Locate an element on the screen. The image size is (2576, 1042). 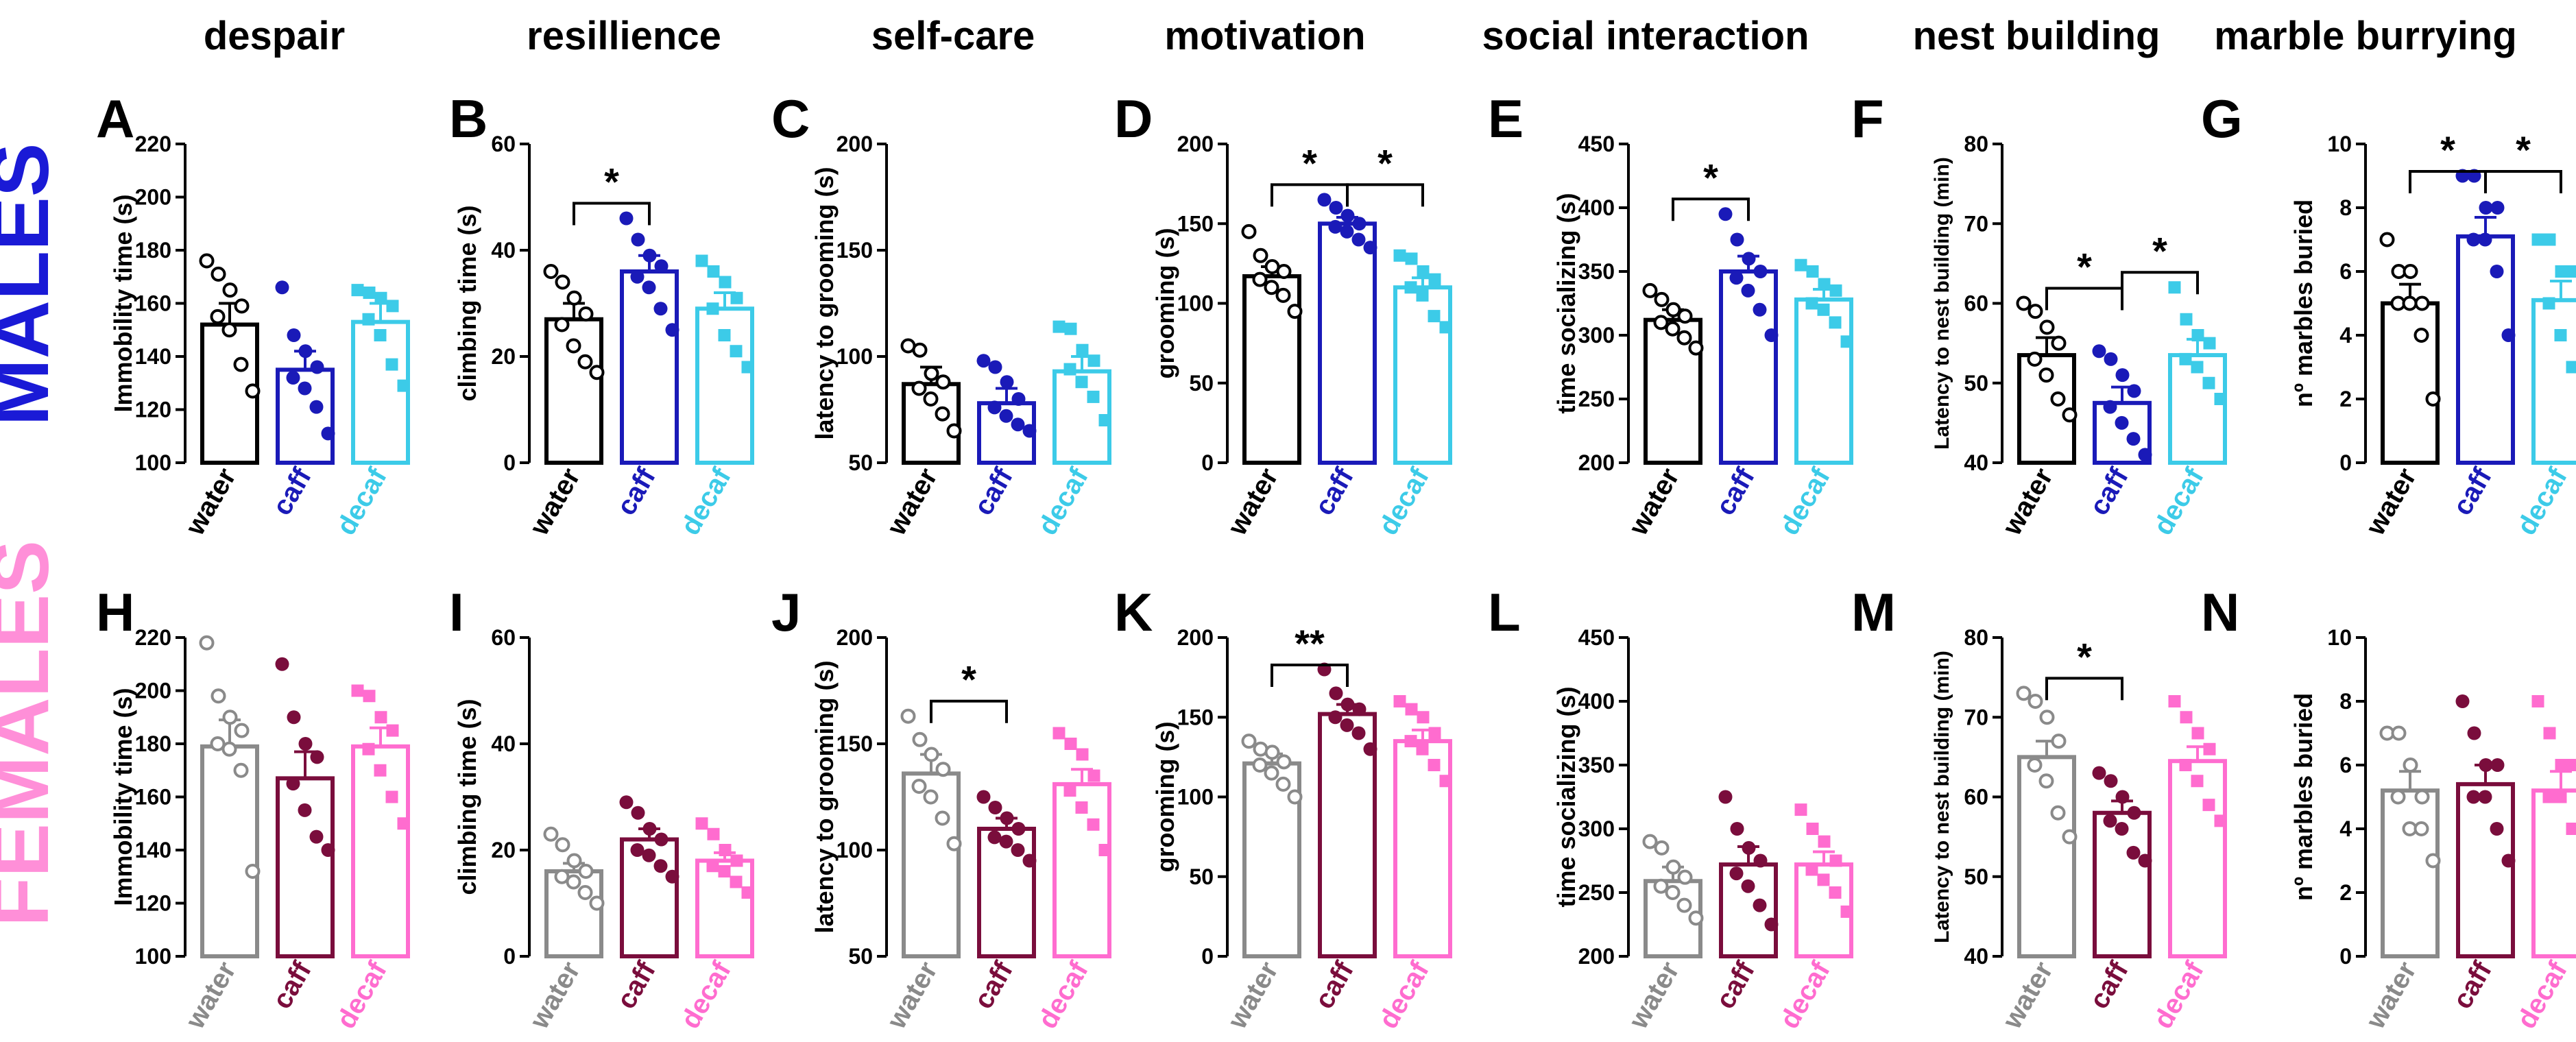
y-axis-label: Immobility time (s) is located at coordinates (123, 797).